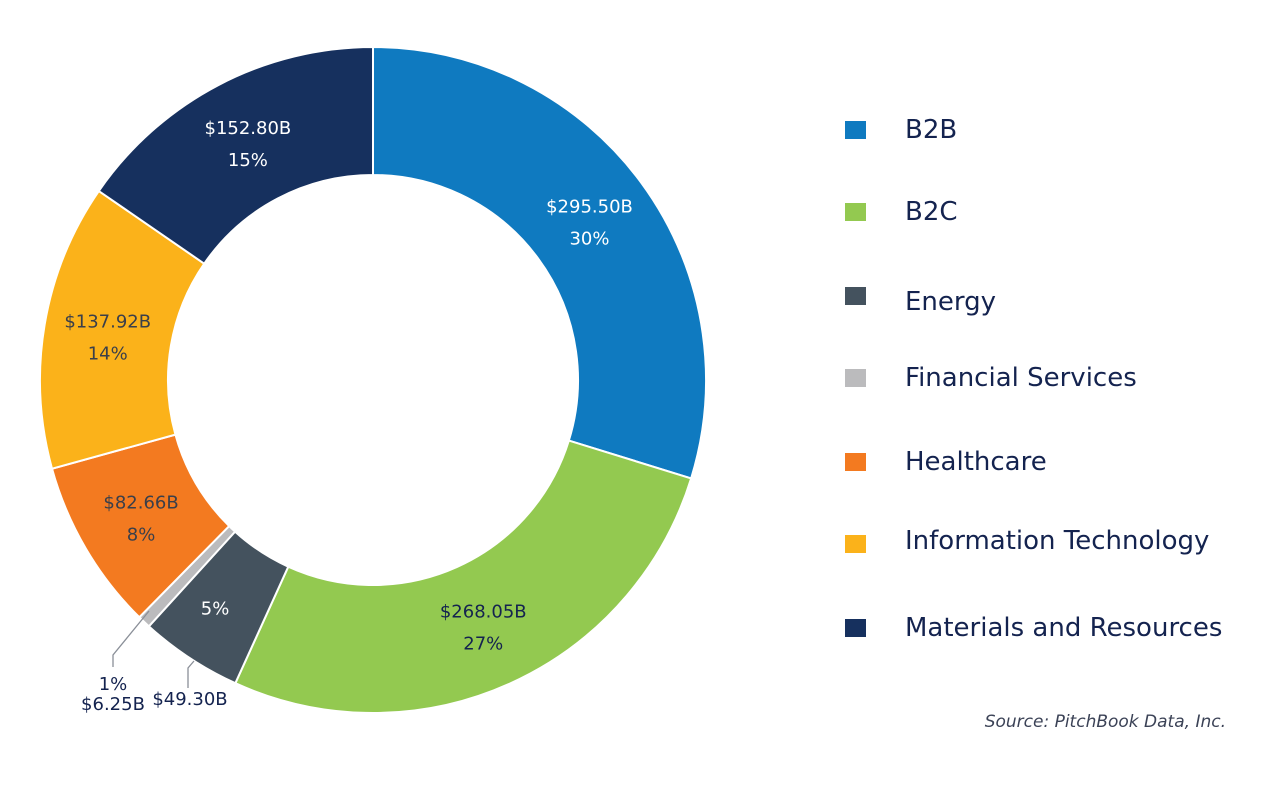 This screenshot has width=1270, height=800. What do you see at coordinates (976, 462) in the screenshot?
I see `legend-label: Healthcare` at bounding box center [976, 462].